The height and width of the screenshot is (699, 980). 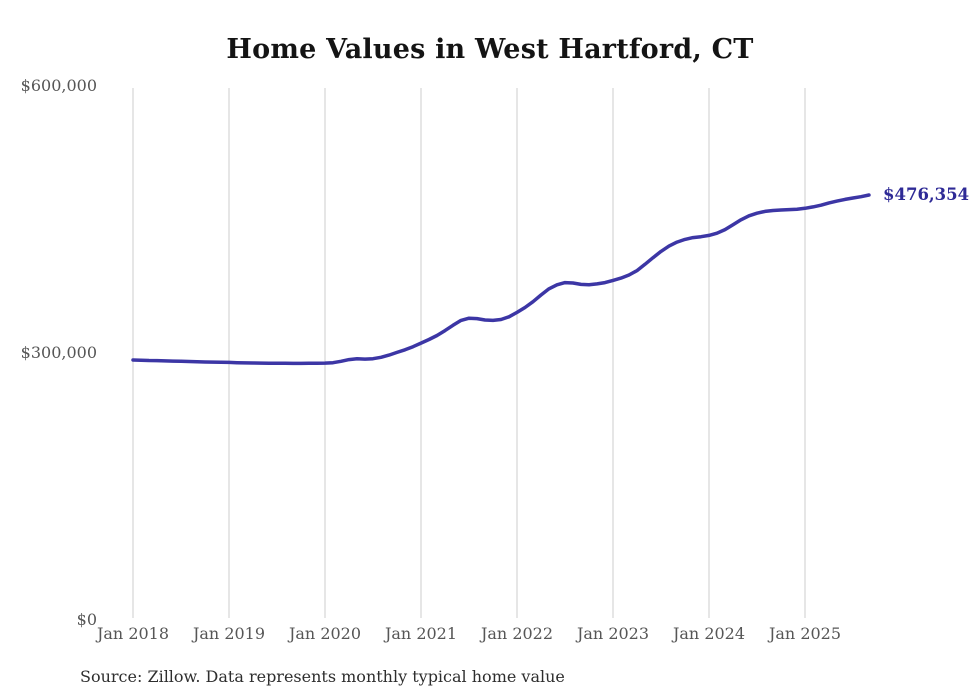 I want to click on x-tick-label: Jan 2023, so click(x=613, y=633).